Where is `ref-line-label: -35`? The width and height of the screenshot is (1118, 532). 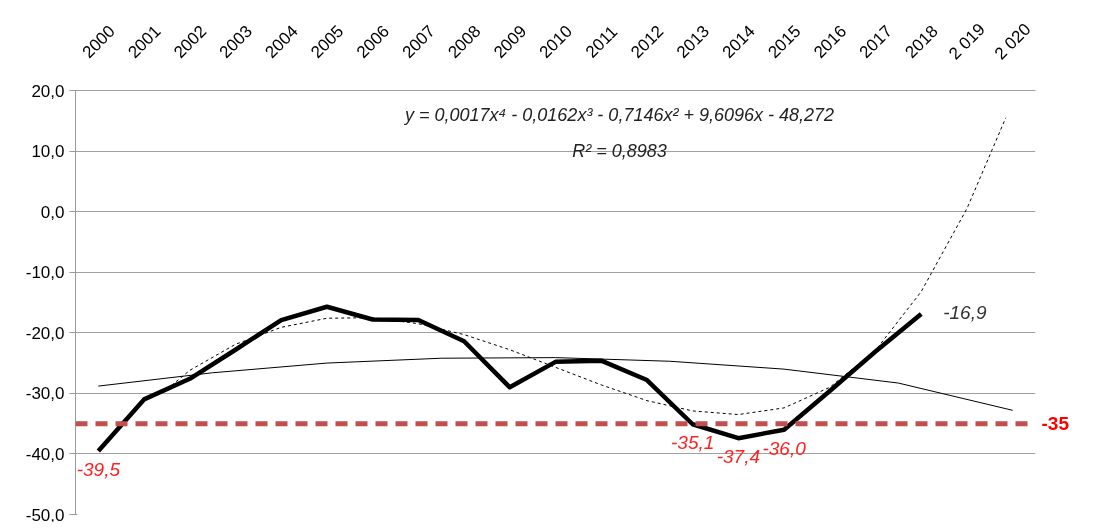 ref-line-label: -35 is located at coordinates (1055, 424).